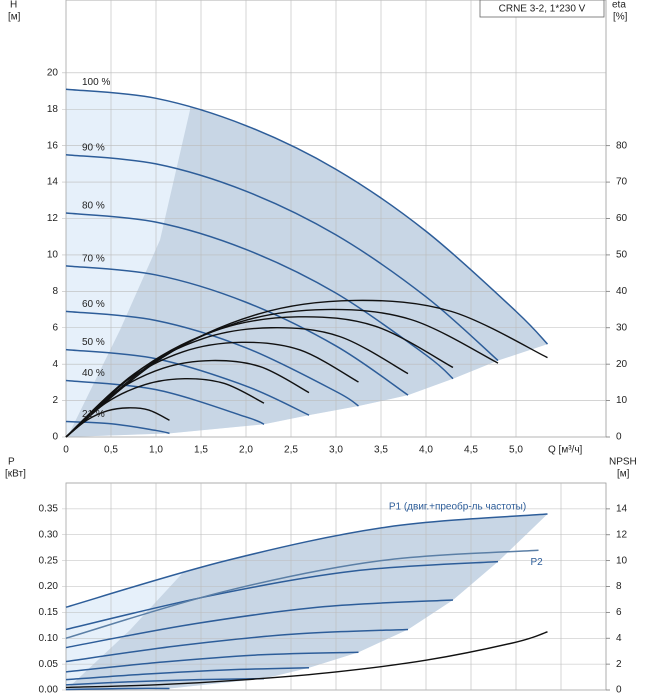 This screenshot has height=700, width=658. Describe the element at coordinates (53, 182) in the screenshot. I see `y-tick-label: 14` at that location.